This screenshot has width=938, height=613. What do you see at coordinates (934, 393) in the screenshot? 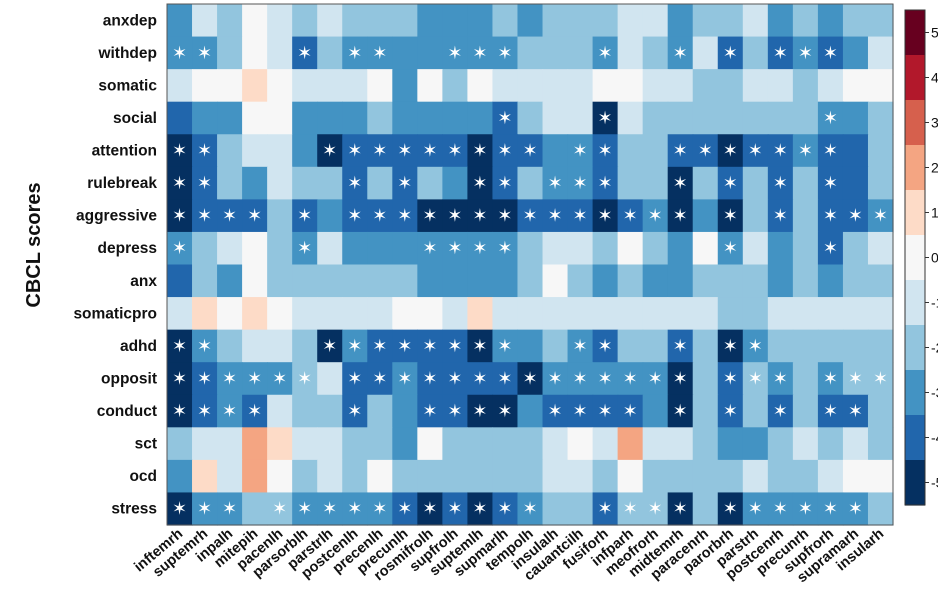
I see `colorbar-tick-label: -3` at bounding box center [934, 393].